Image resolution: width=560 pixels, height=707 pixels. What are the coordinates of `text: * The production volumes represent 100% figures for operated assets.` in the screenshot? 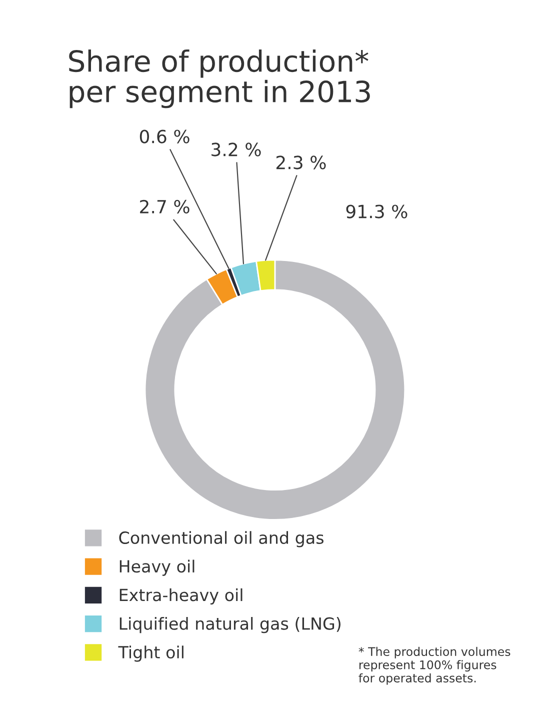 It's located at (434, 665).